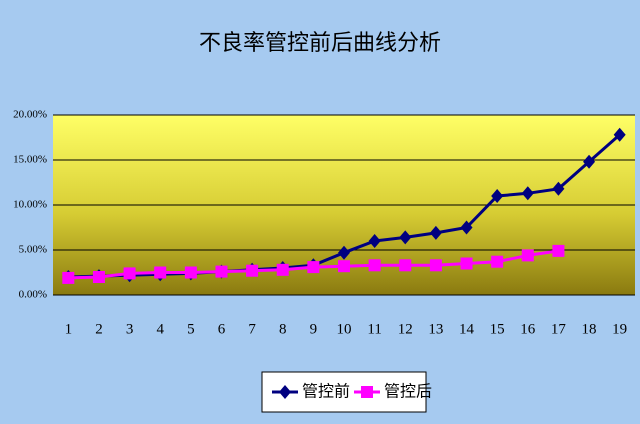  I want to click on x-tick-label: 17, so click(559, 329).